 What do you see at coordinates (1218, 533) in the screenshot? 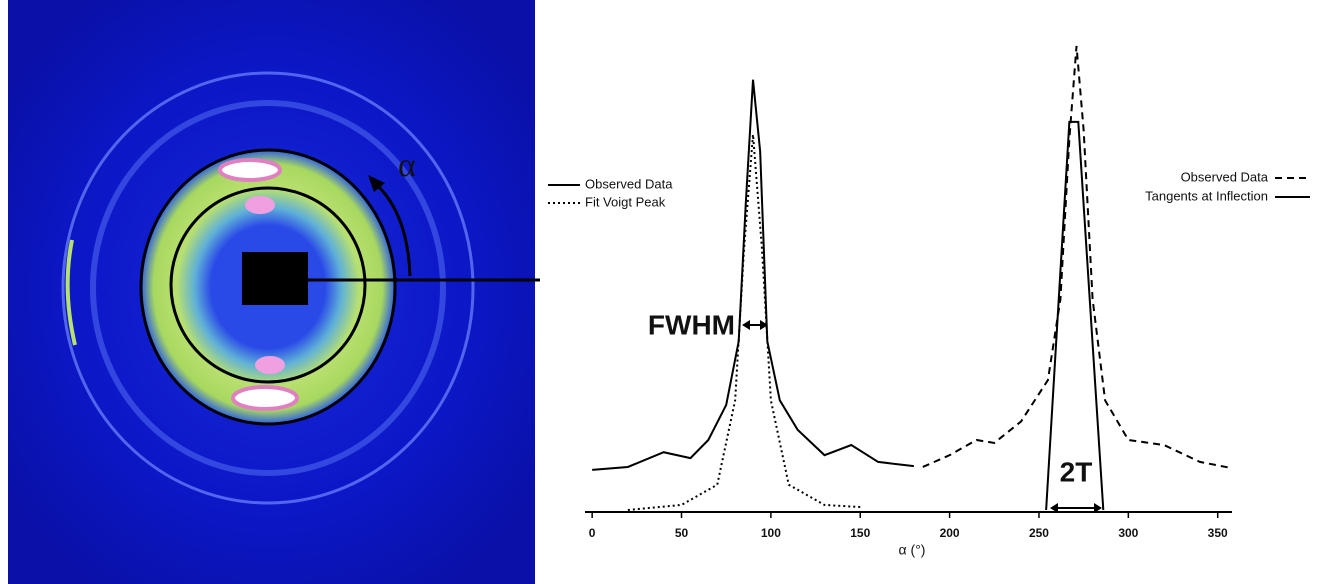
I see `x-tick-label: 350` at bounding box center [1218, 533].